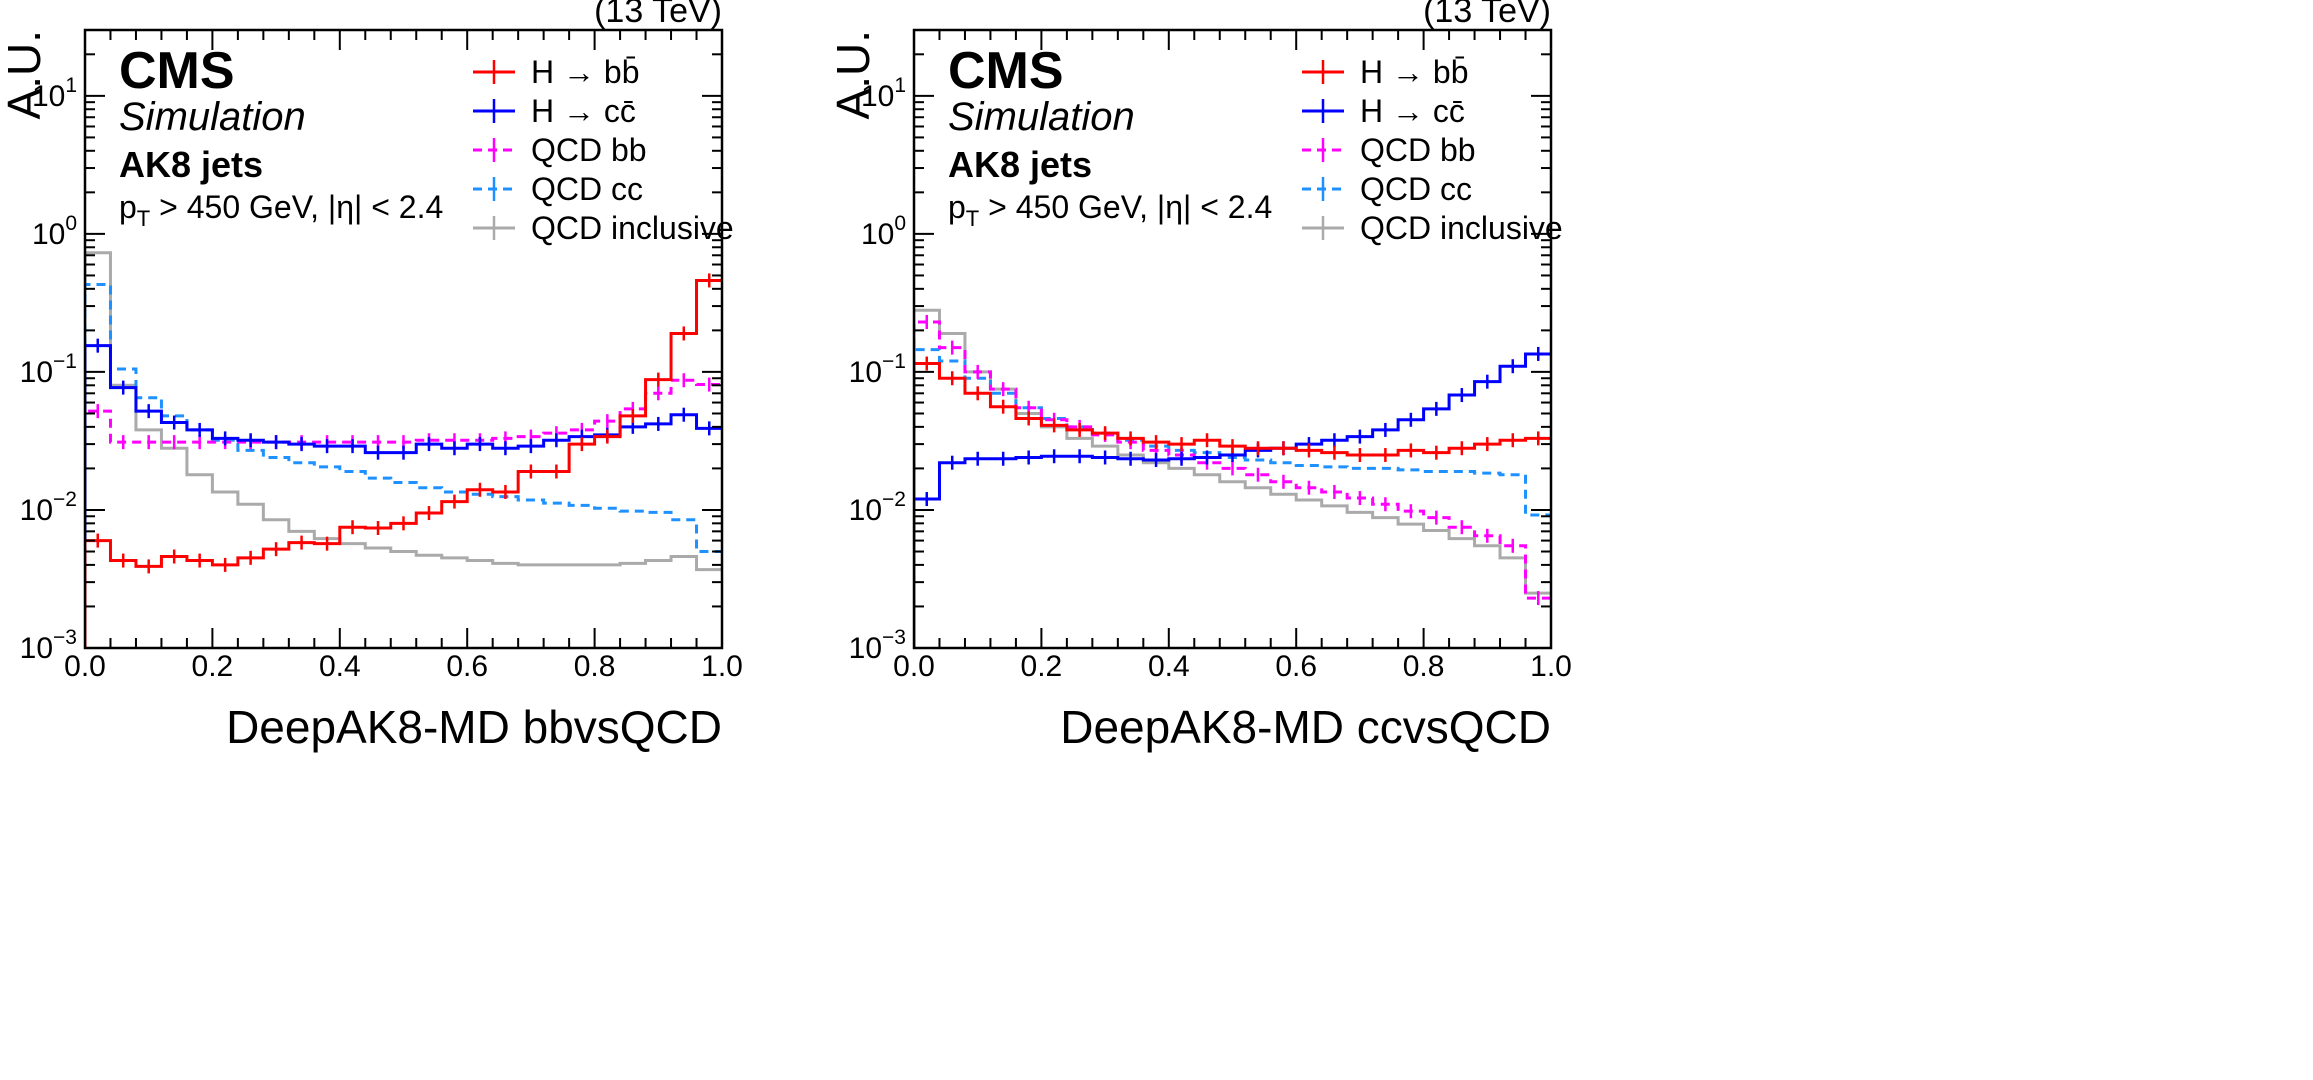  What do you see at coordinates (474, 727) in the screenshot?
I see `x-axis-title: DeepAK8-MD bbvsQCD` at bounding box center [474, 727].